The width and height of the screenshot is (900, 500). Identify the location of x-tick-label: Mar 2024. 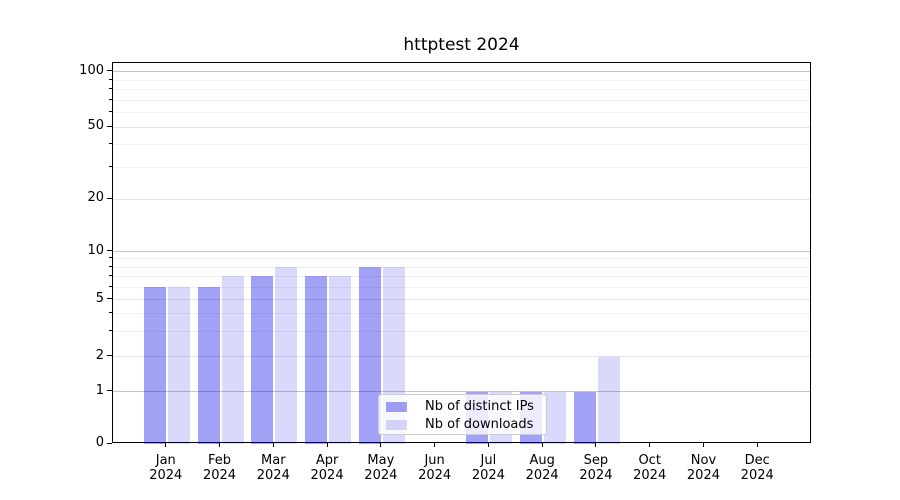
(273, 468).